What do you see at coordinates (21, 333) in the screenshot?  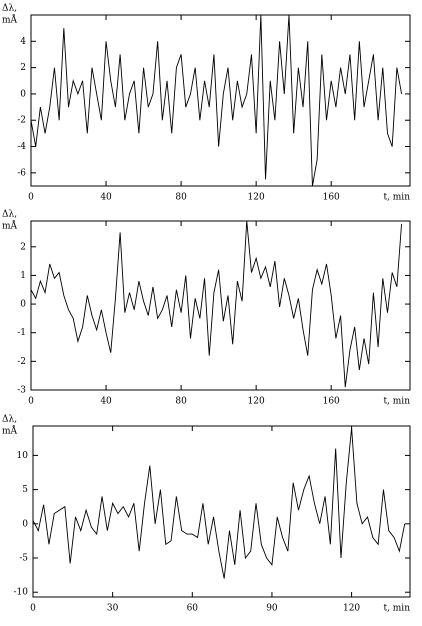 I see `y-tick-label: -1` at bounding box center [21, 333].